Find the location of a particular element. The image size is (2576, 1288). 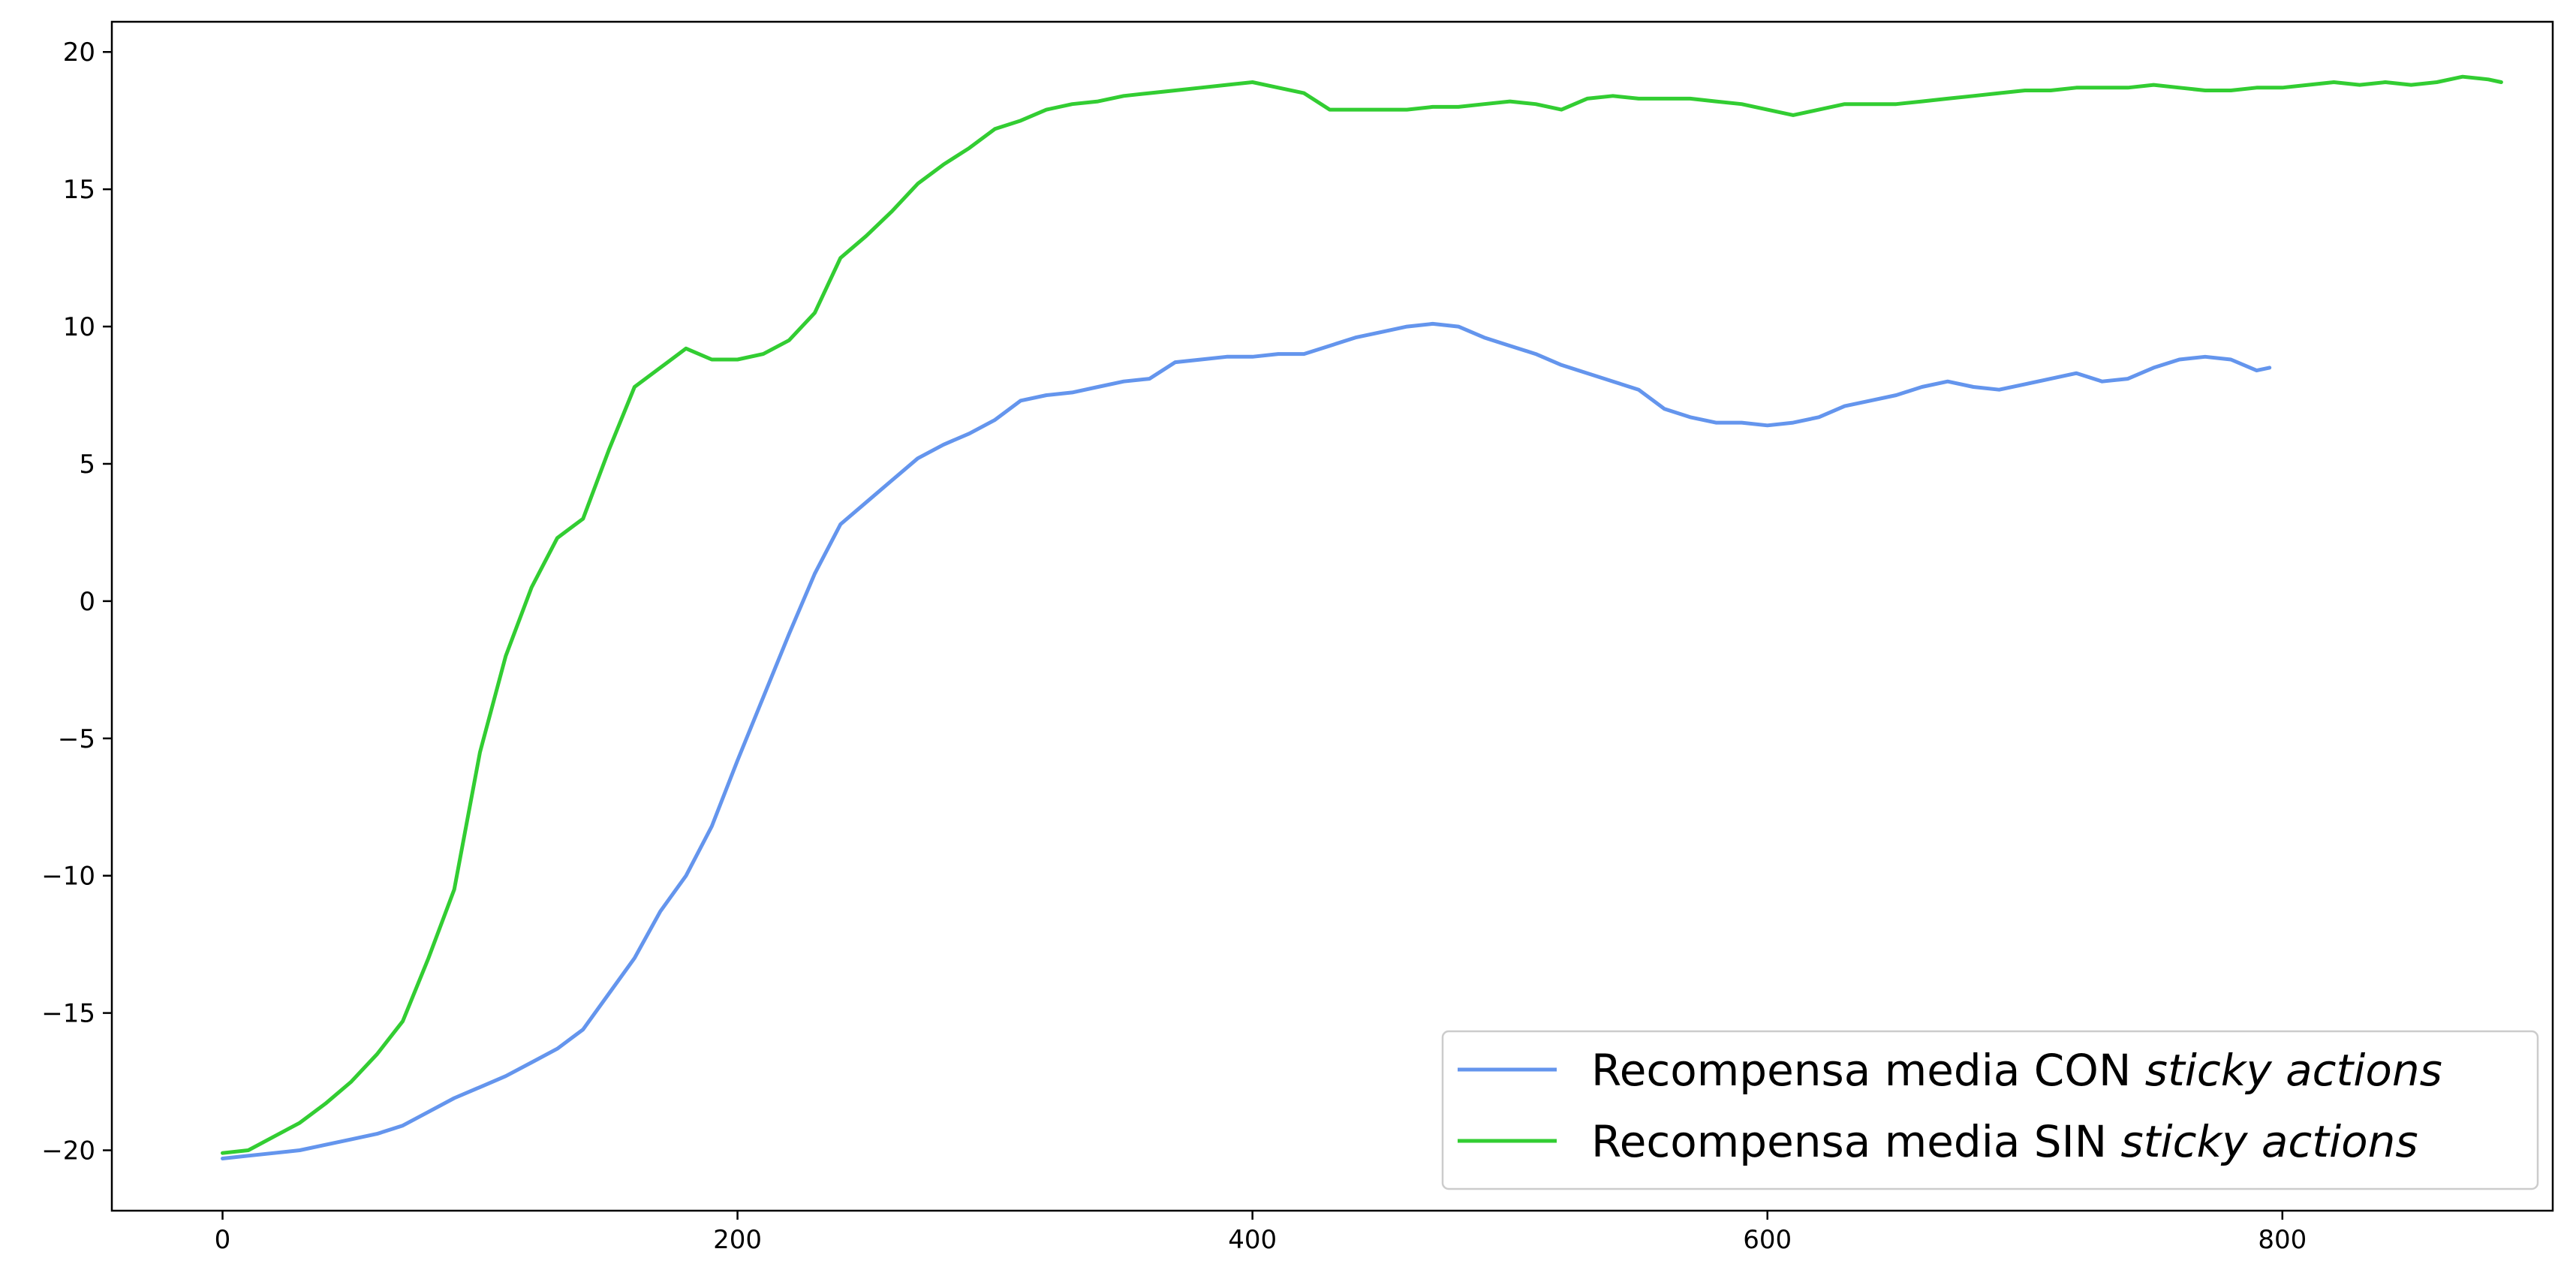

y-tick-label: 0 is located at coordinates (87, 602).